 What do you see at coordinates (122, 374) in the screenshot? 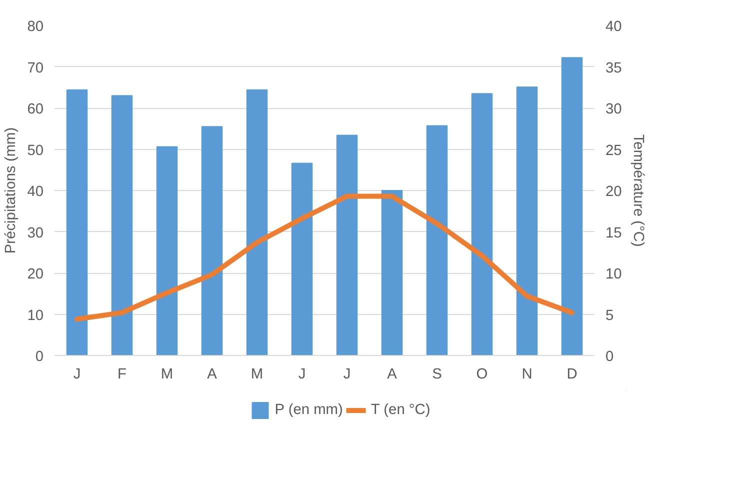
I see `x-tick-label: F` at bounding box center [122, 374].